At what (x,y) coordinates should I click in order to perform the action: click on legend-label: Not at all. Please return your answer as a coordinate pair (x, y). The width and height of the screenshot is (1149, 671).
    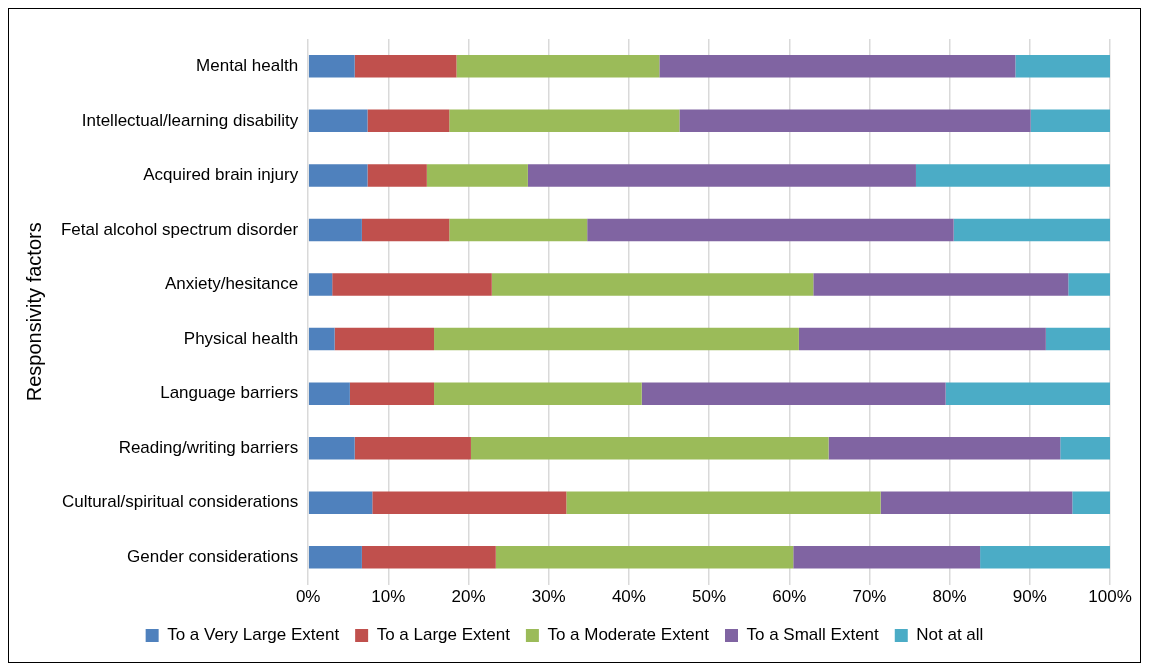
    Looking at the image, I should click on (950, 635).